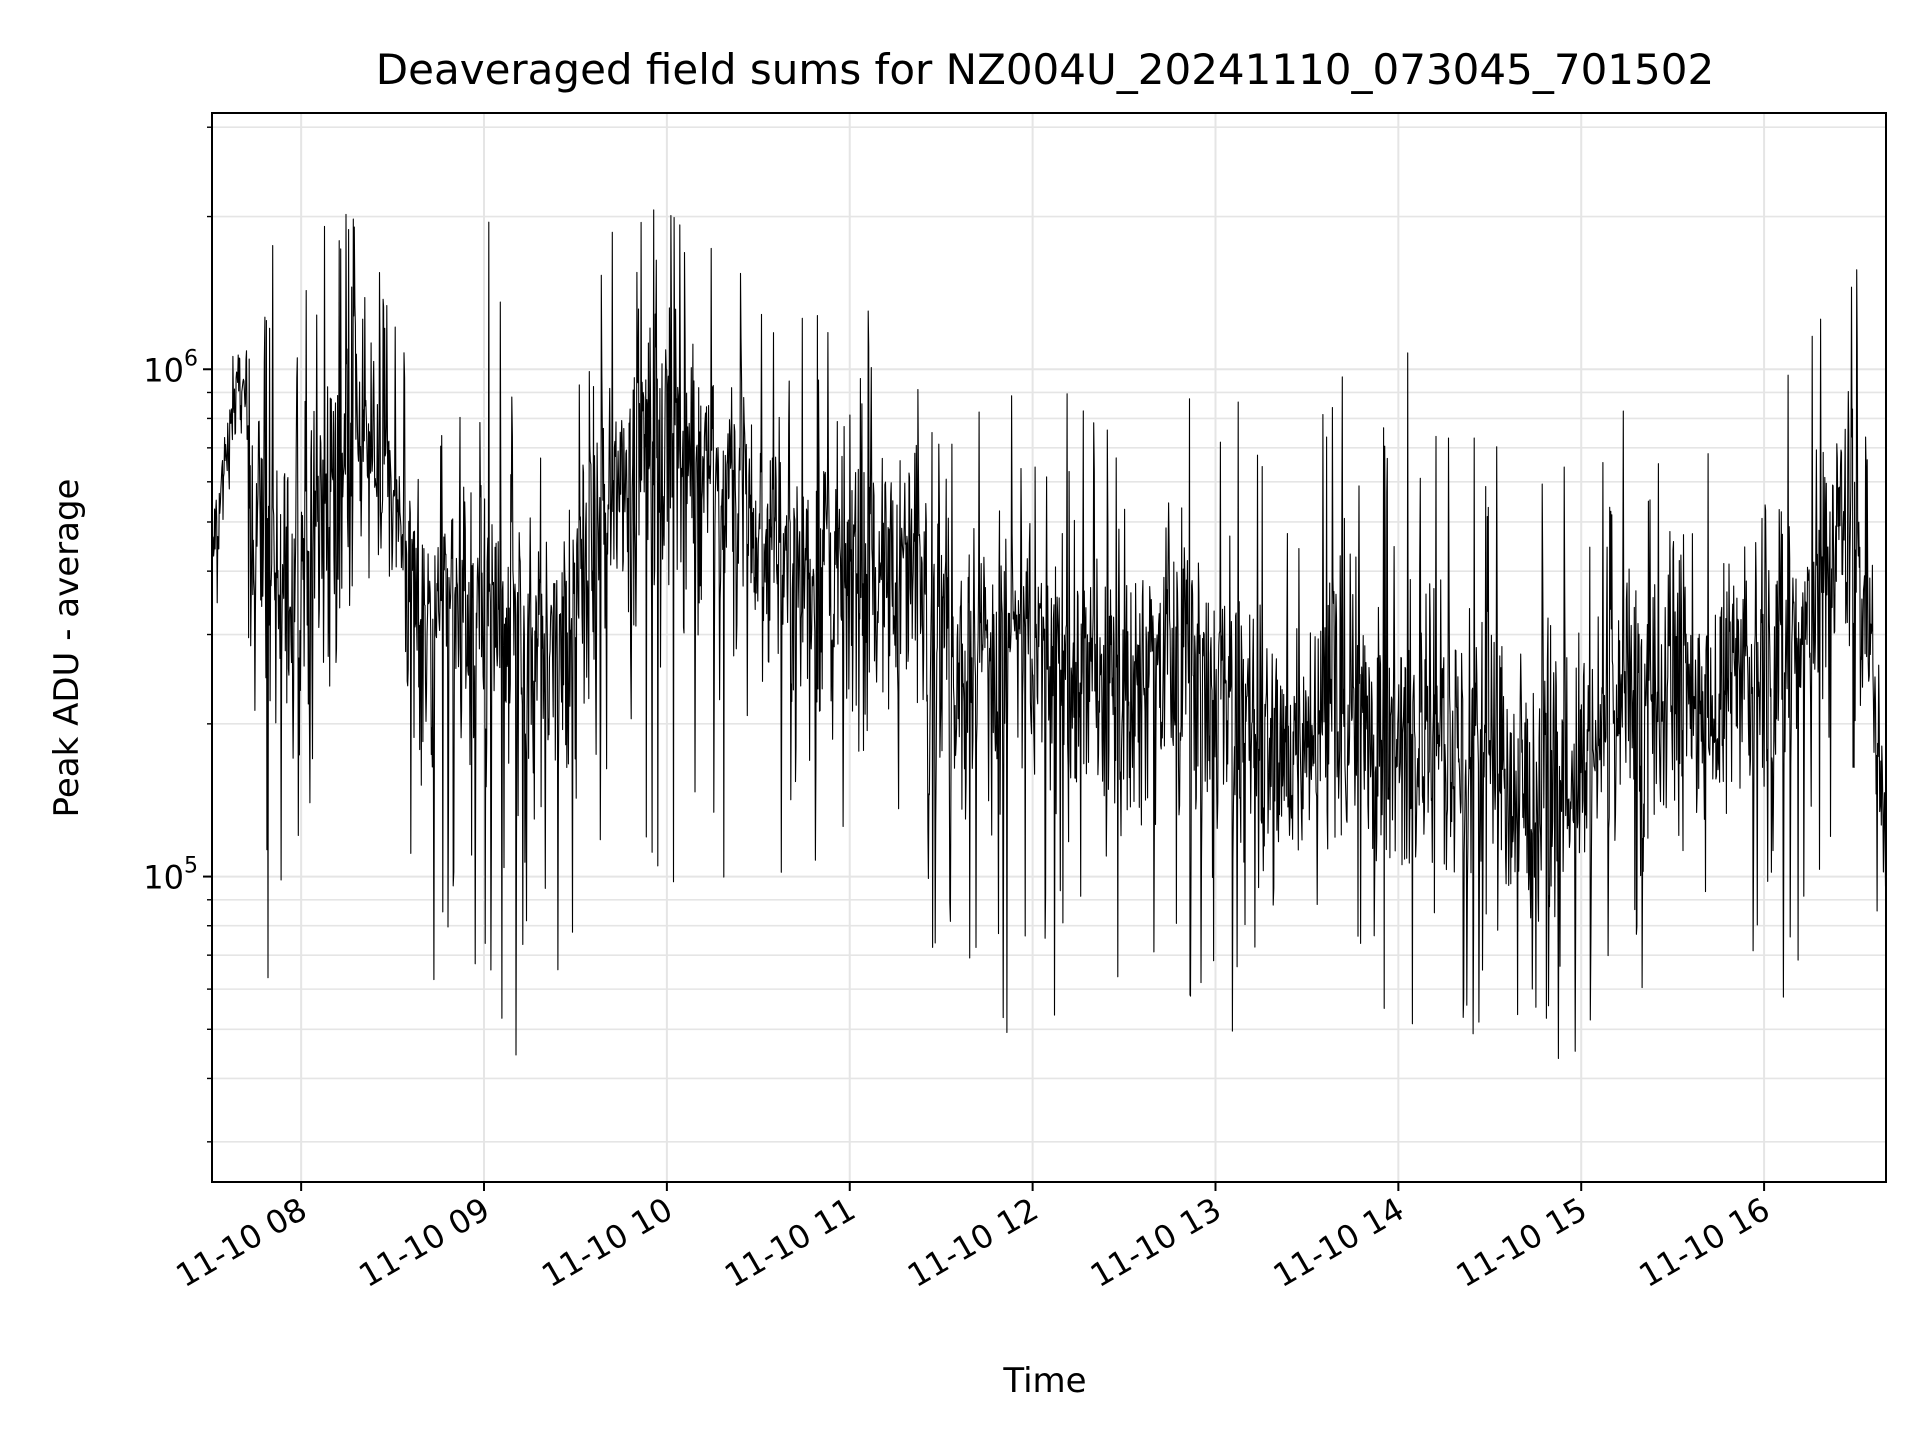  I want to click on y-tick-label: 10⁶, so click(170, 367).